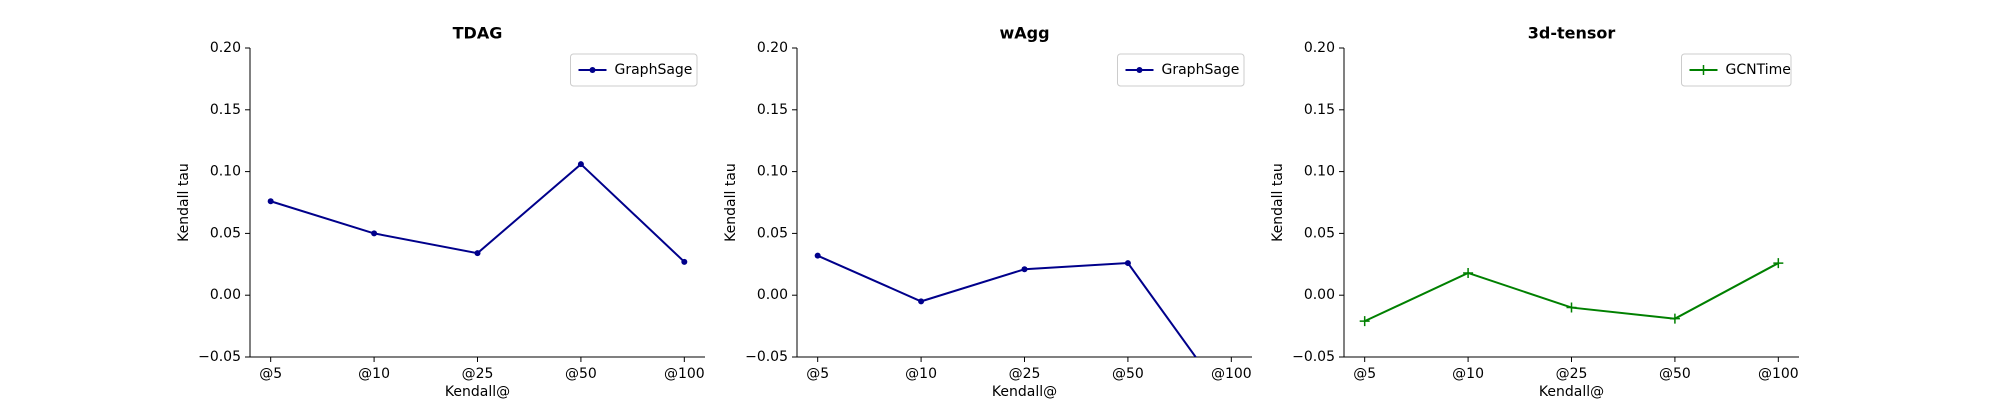  I want to click on legend-label: GCNTime, so click(1758, 70).